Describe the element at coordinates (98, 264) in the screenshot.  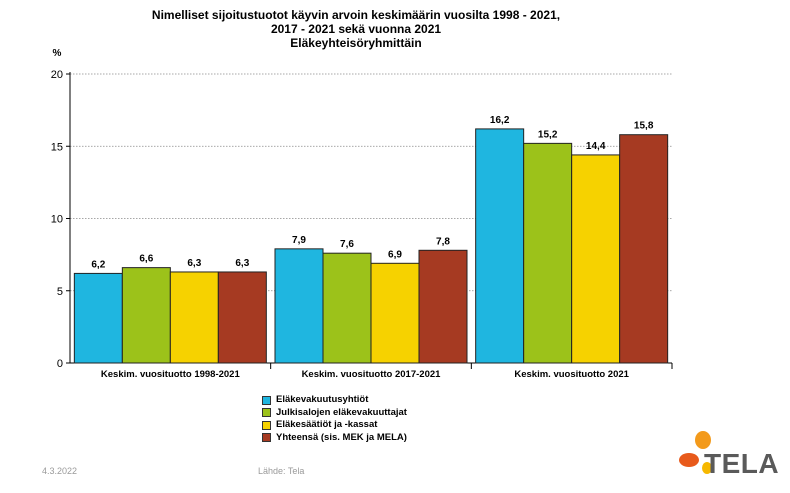
I see `data-label: 6,2` at that location.